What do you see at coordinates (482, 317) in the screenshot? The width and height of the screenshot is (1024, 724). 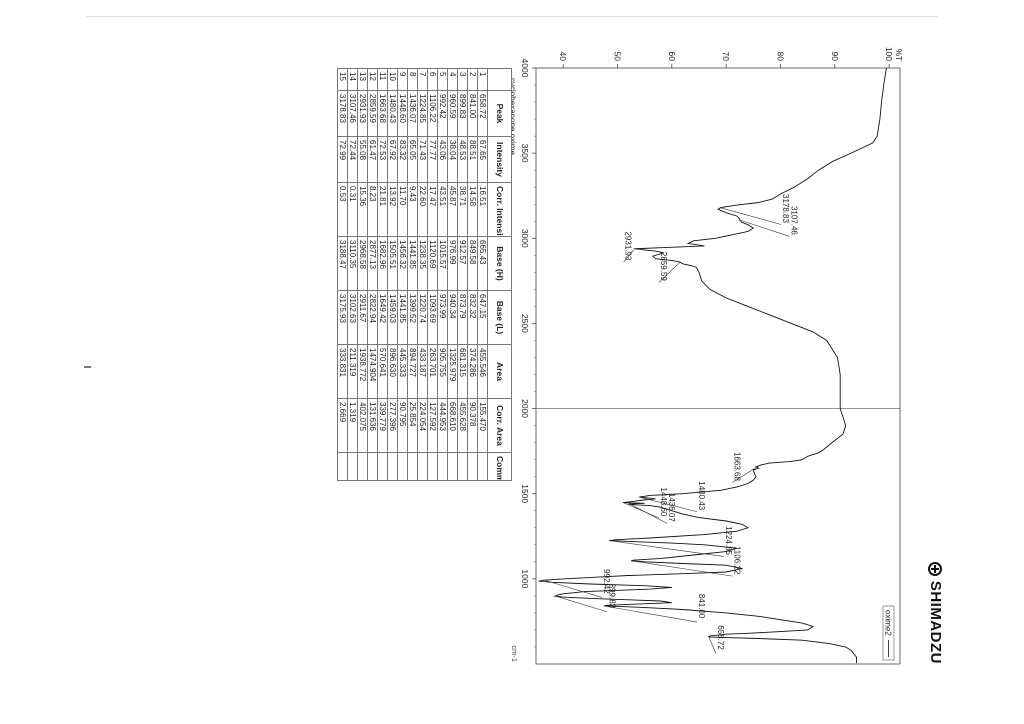 I see `peak-table-cell: 647.15` at bounding box center [482, 317].